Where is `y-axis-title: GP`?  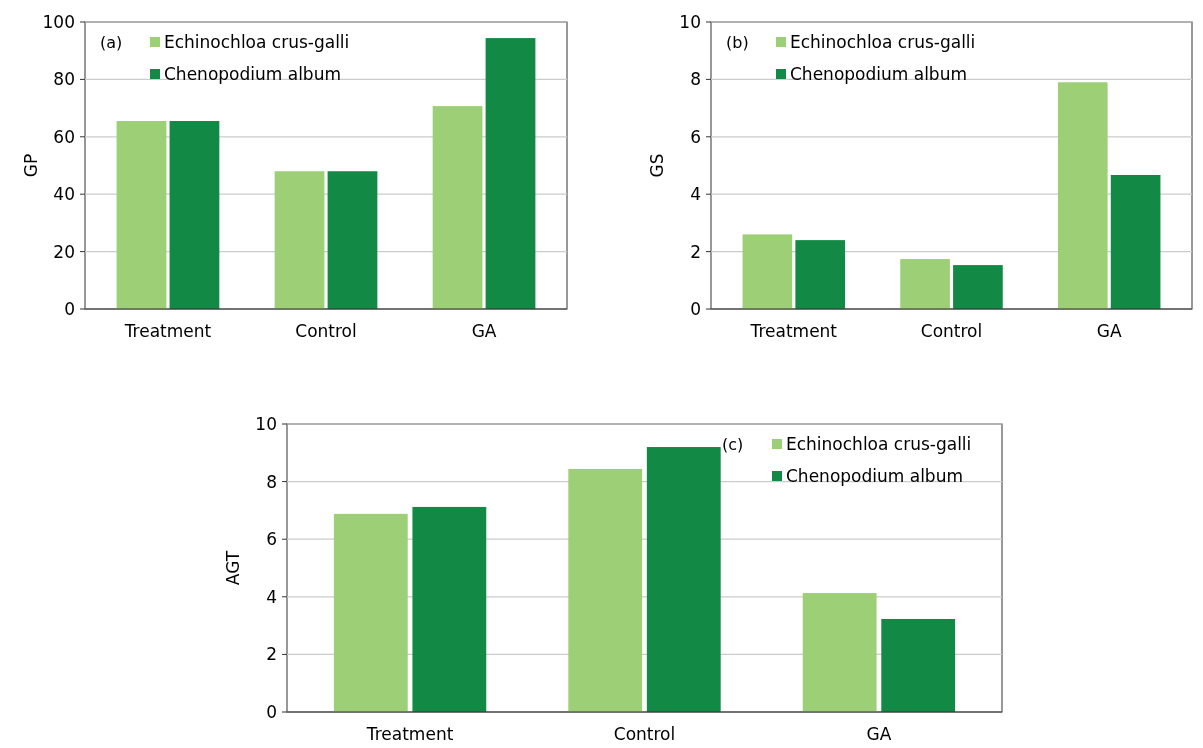
y-axis-title: GP is located at coordinates (31, 165).